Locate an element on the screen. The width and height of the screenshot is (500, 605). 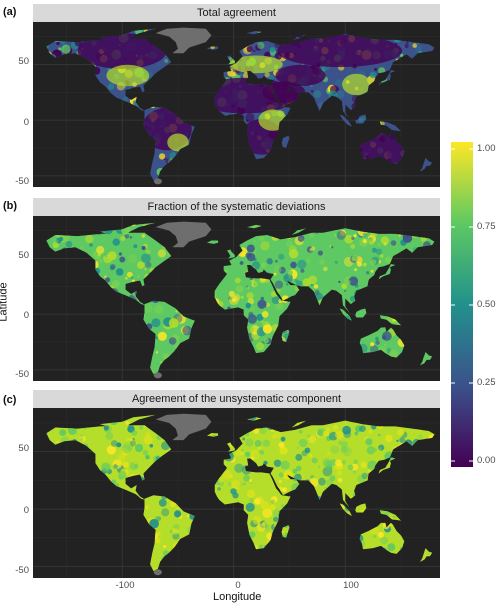
high-agreement-zone is located at coordinates (128, 75).